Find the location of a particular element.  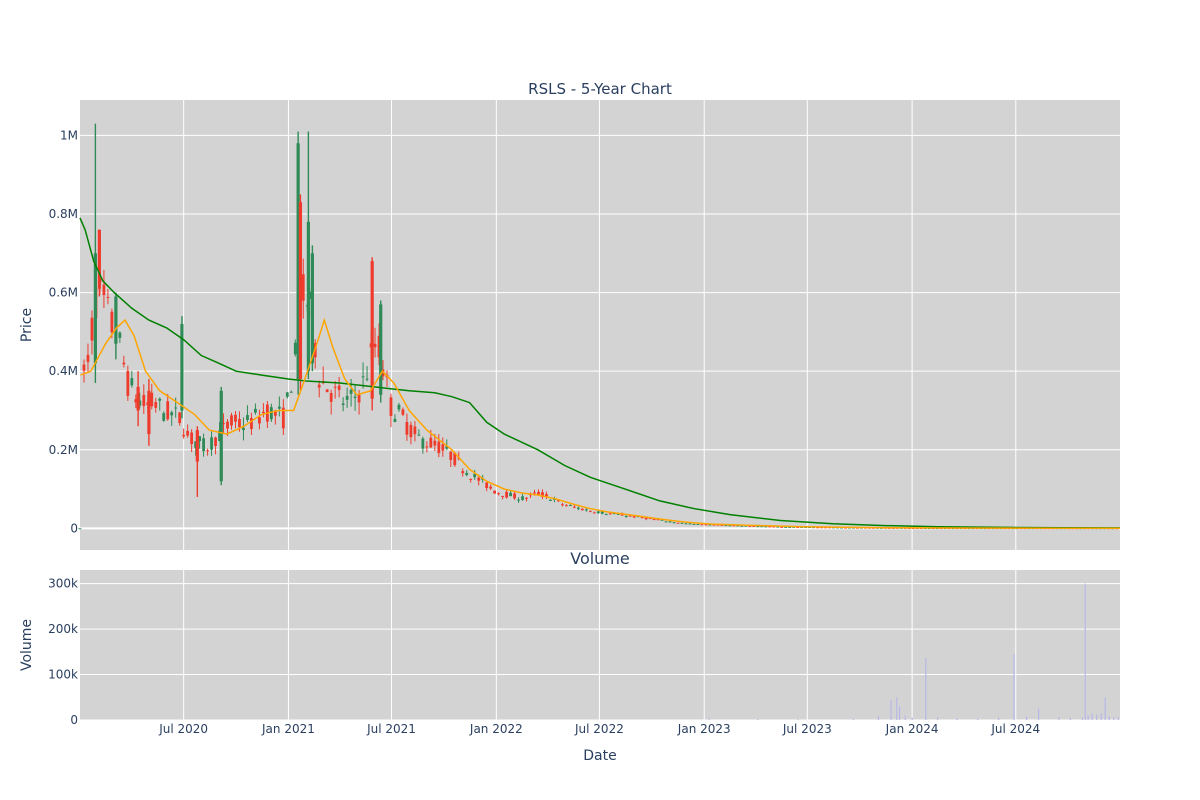

date-axis-title: Date is located at coordinates (599, 756).